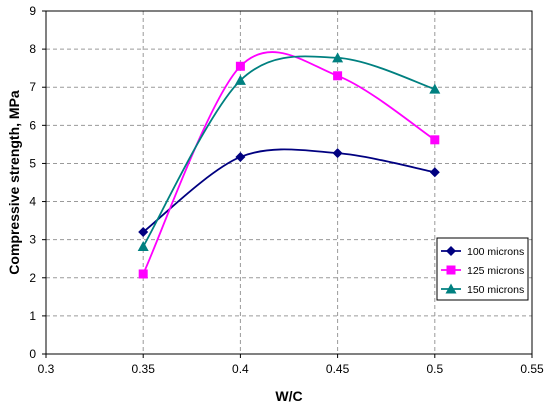 Image resolution: width=550 pixels, height=407 pixels. What do you see at coordinates (32, 11) in the screenshot?
I see `y-tick-label: 9` at bounding box center [32, 11].